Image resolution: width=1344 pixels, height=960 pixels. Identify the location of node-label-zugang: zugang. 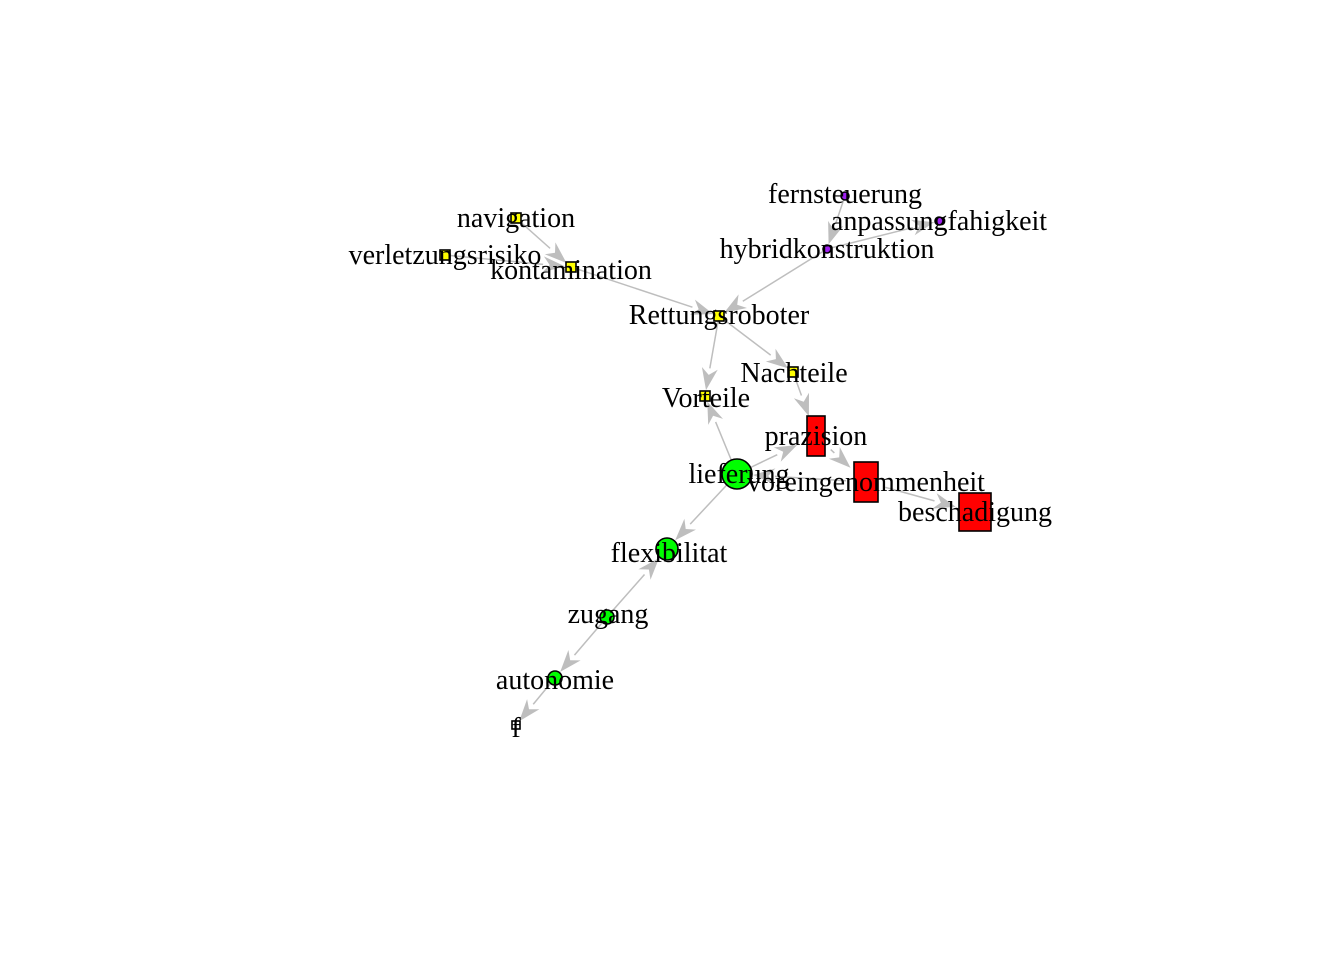
(608, 614).